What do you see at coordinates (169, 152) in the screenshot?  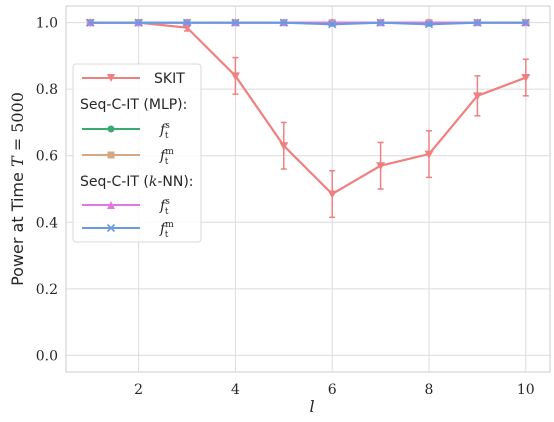 I see `legend-mlp-fm-sup: m` at bounding box center [169, 152].